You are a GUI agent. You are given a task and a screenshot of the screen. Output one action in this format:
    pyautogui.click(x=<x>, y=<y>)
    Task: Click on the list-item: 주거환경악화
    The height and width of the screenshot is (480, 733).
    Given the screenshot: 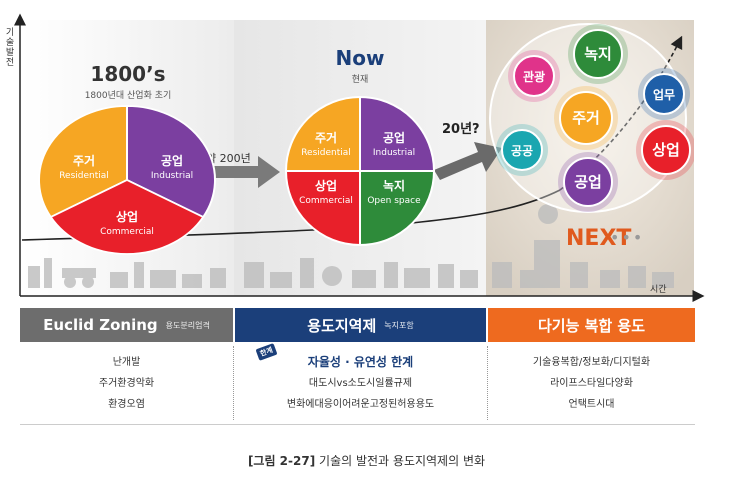 What is the action you would take?
    pyautogui.click(x=126, y=383)
    